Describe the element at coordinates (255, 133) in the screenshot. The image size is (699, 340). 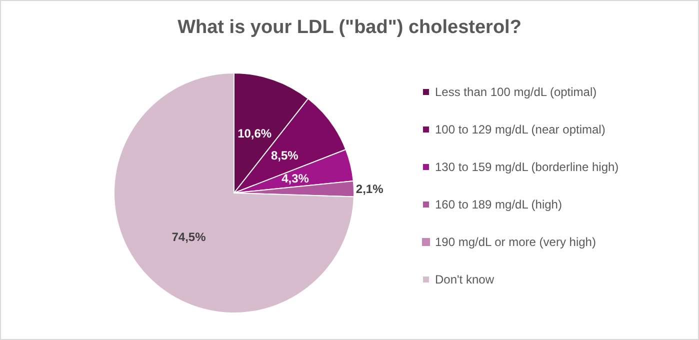
I see `data-label: 10,6%` at that location.